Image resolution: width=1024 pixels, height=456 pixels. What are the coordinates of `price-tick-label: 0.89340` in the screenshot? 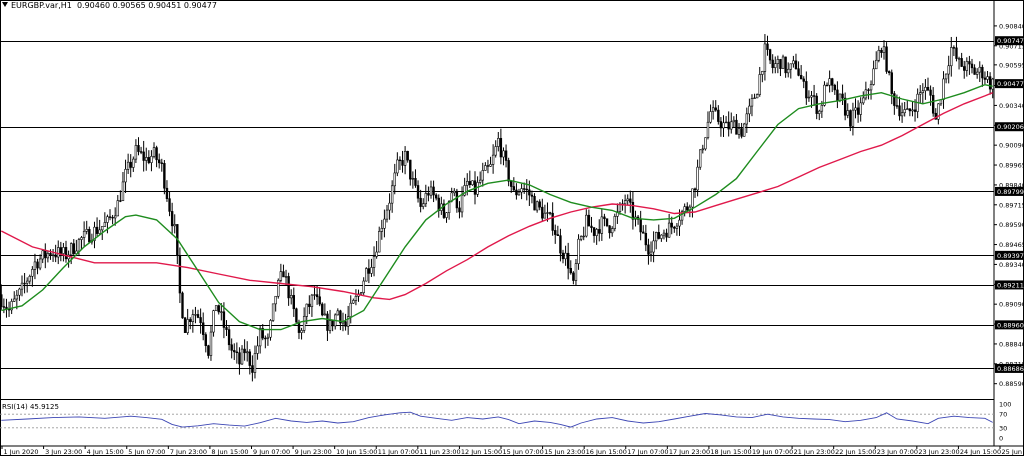 It's located at (1011, 265).